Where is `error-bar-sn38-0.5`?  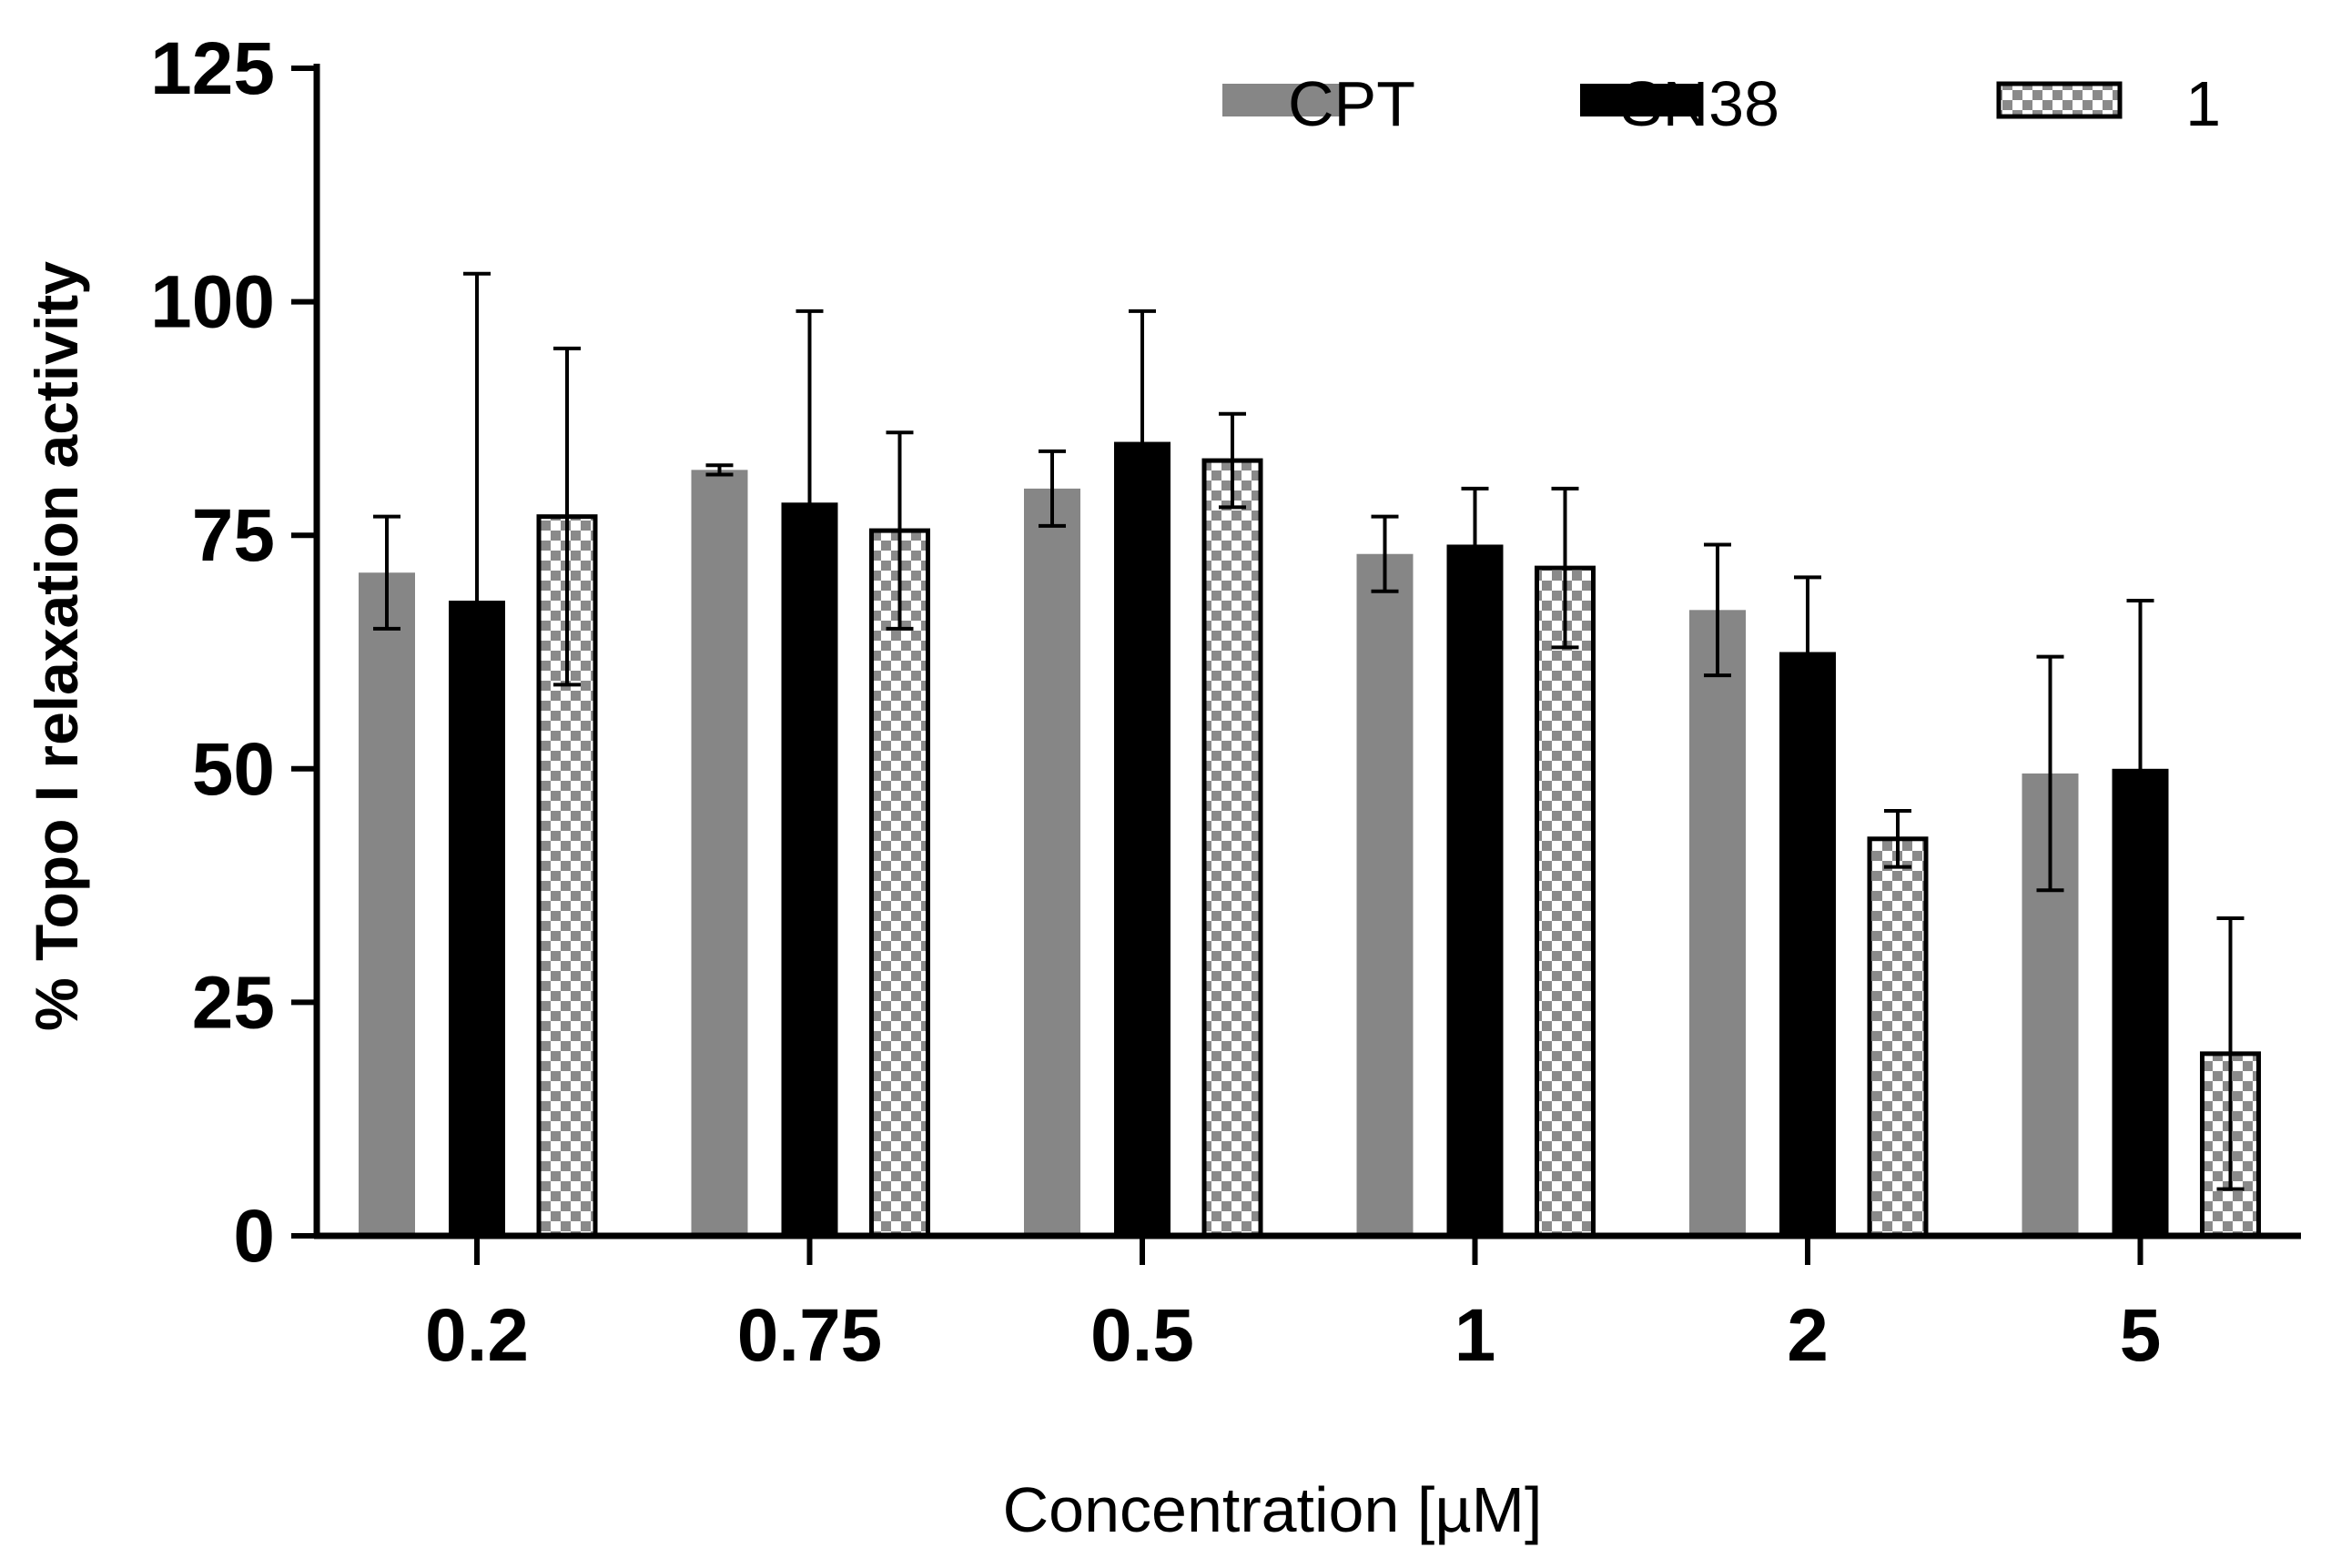 error-bar-sn38-0.5 is located at coordinates (1142, 442).